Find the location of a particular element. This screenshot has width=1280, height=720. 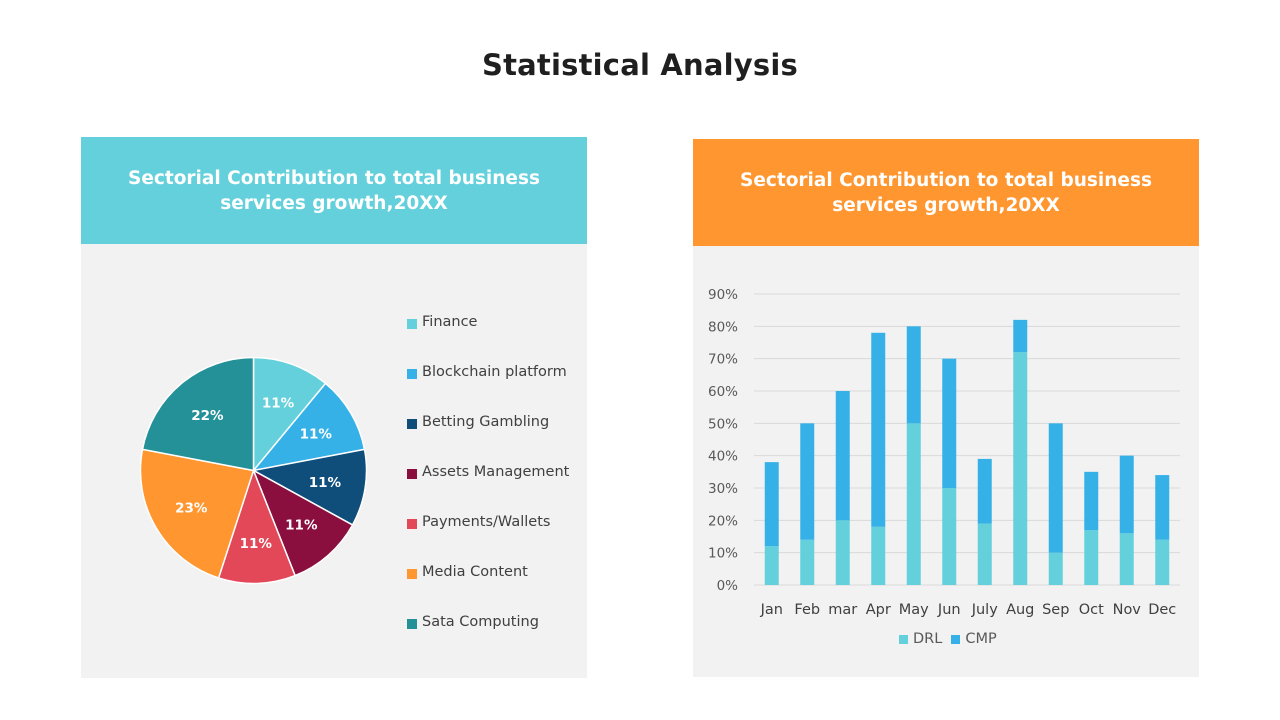

bar-cmp-may is located at coordinates (913, 375).